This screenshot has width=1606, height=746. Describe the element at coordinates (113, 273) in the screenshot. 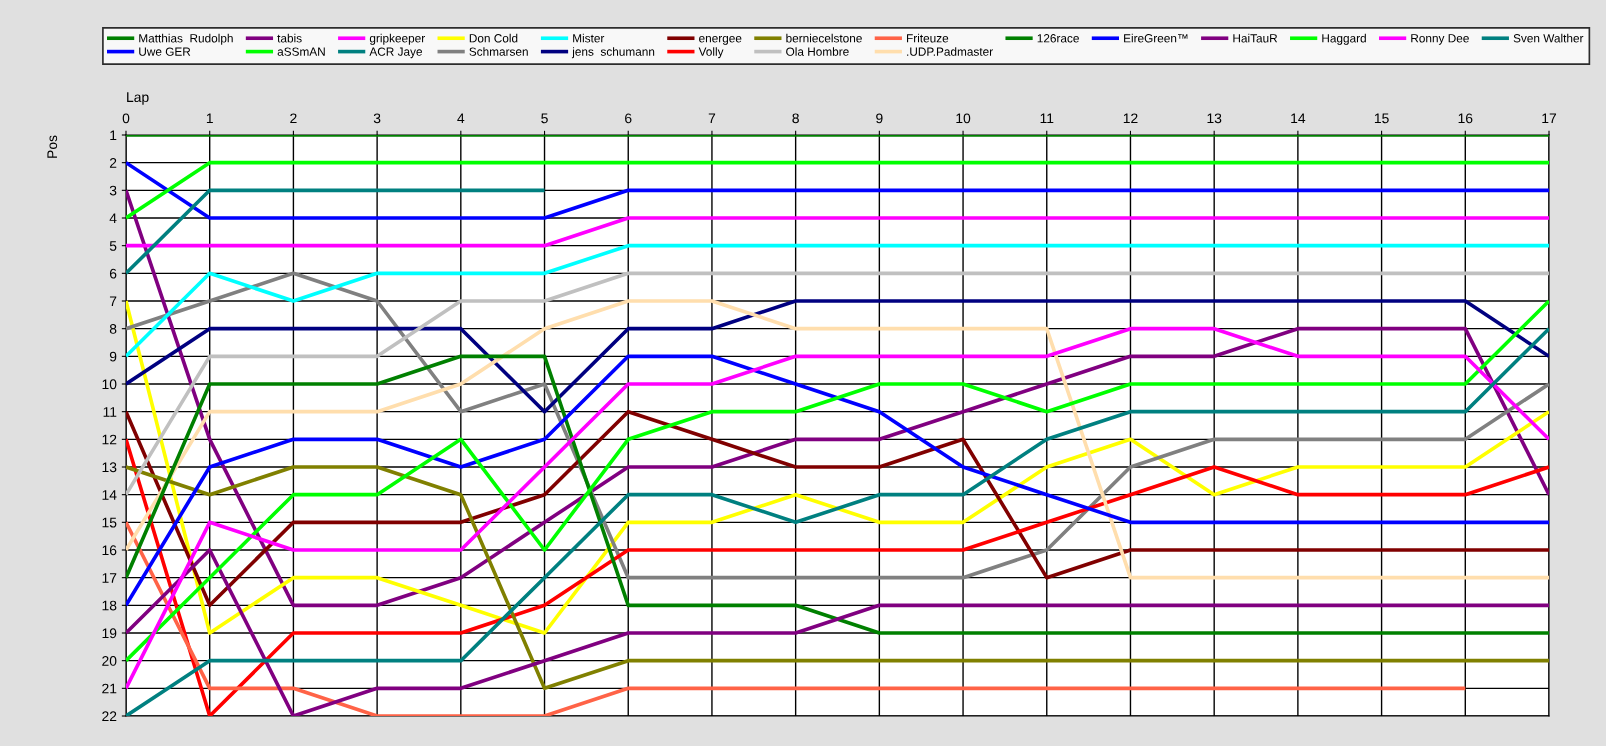

I see `y-tick-label: 6` at that location.